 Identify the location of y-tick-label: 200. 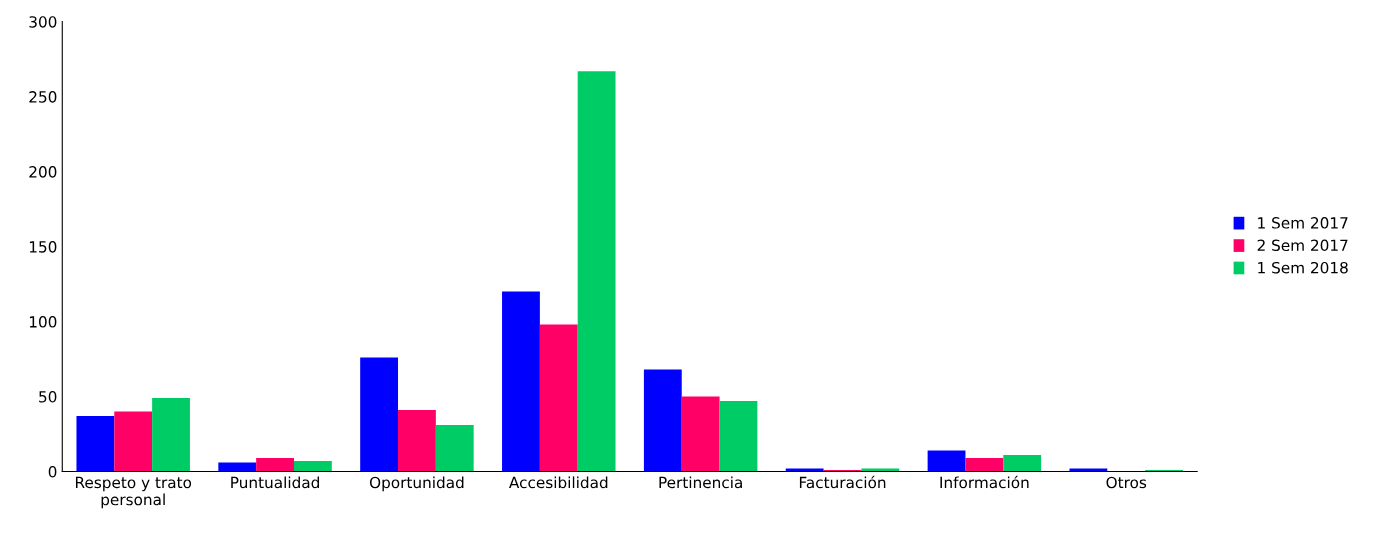
(43, 172).